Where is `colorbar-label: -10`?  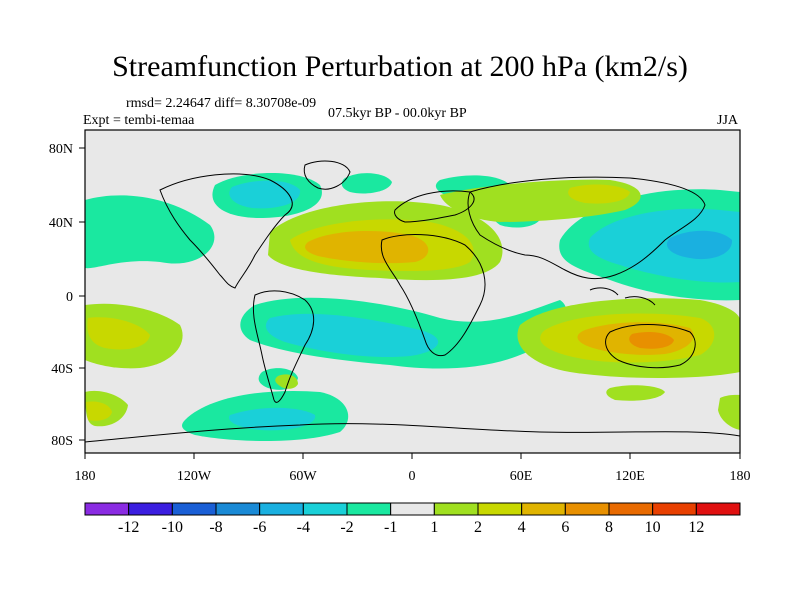 colorbar-label: -10 is located at coordinates (172, 527).